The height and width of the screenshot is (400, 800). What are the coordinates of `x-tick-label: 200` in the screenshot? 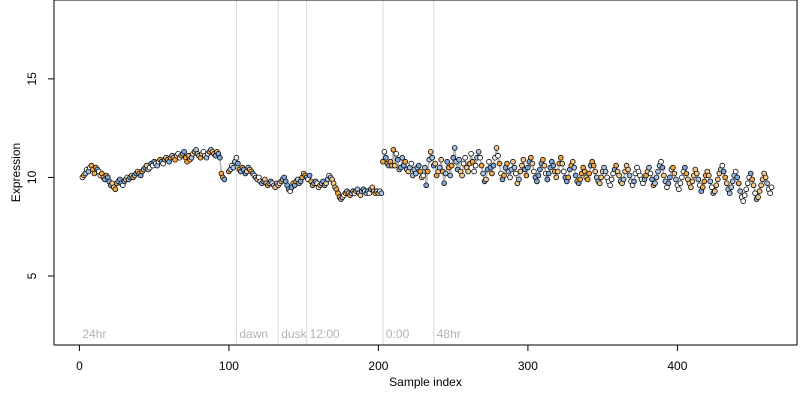 It's located at (378, 366).